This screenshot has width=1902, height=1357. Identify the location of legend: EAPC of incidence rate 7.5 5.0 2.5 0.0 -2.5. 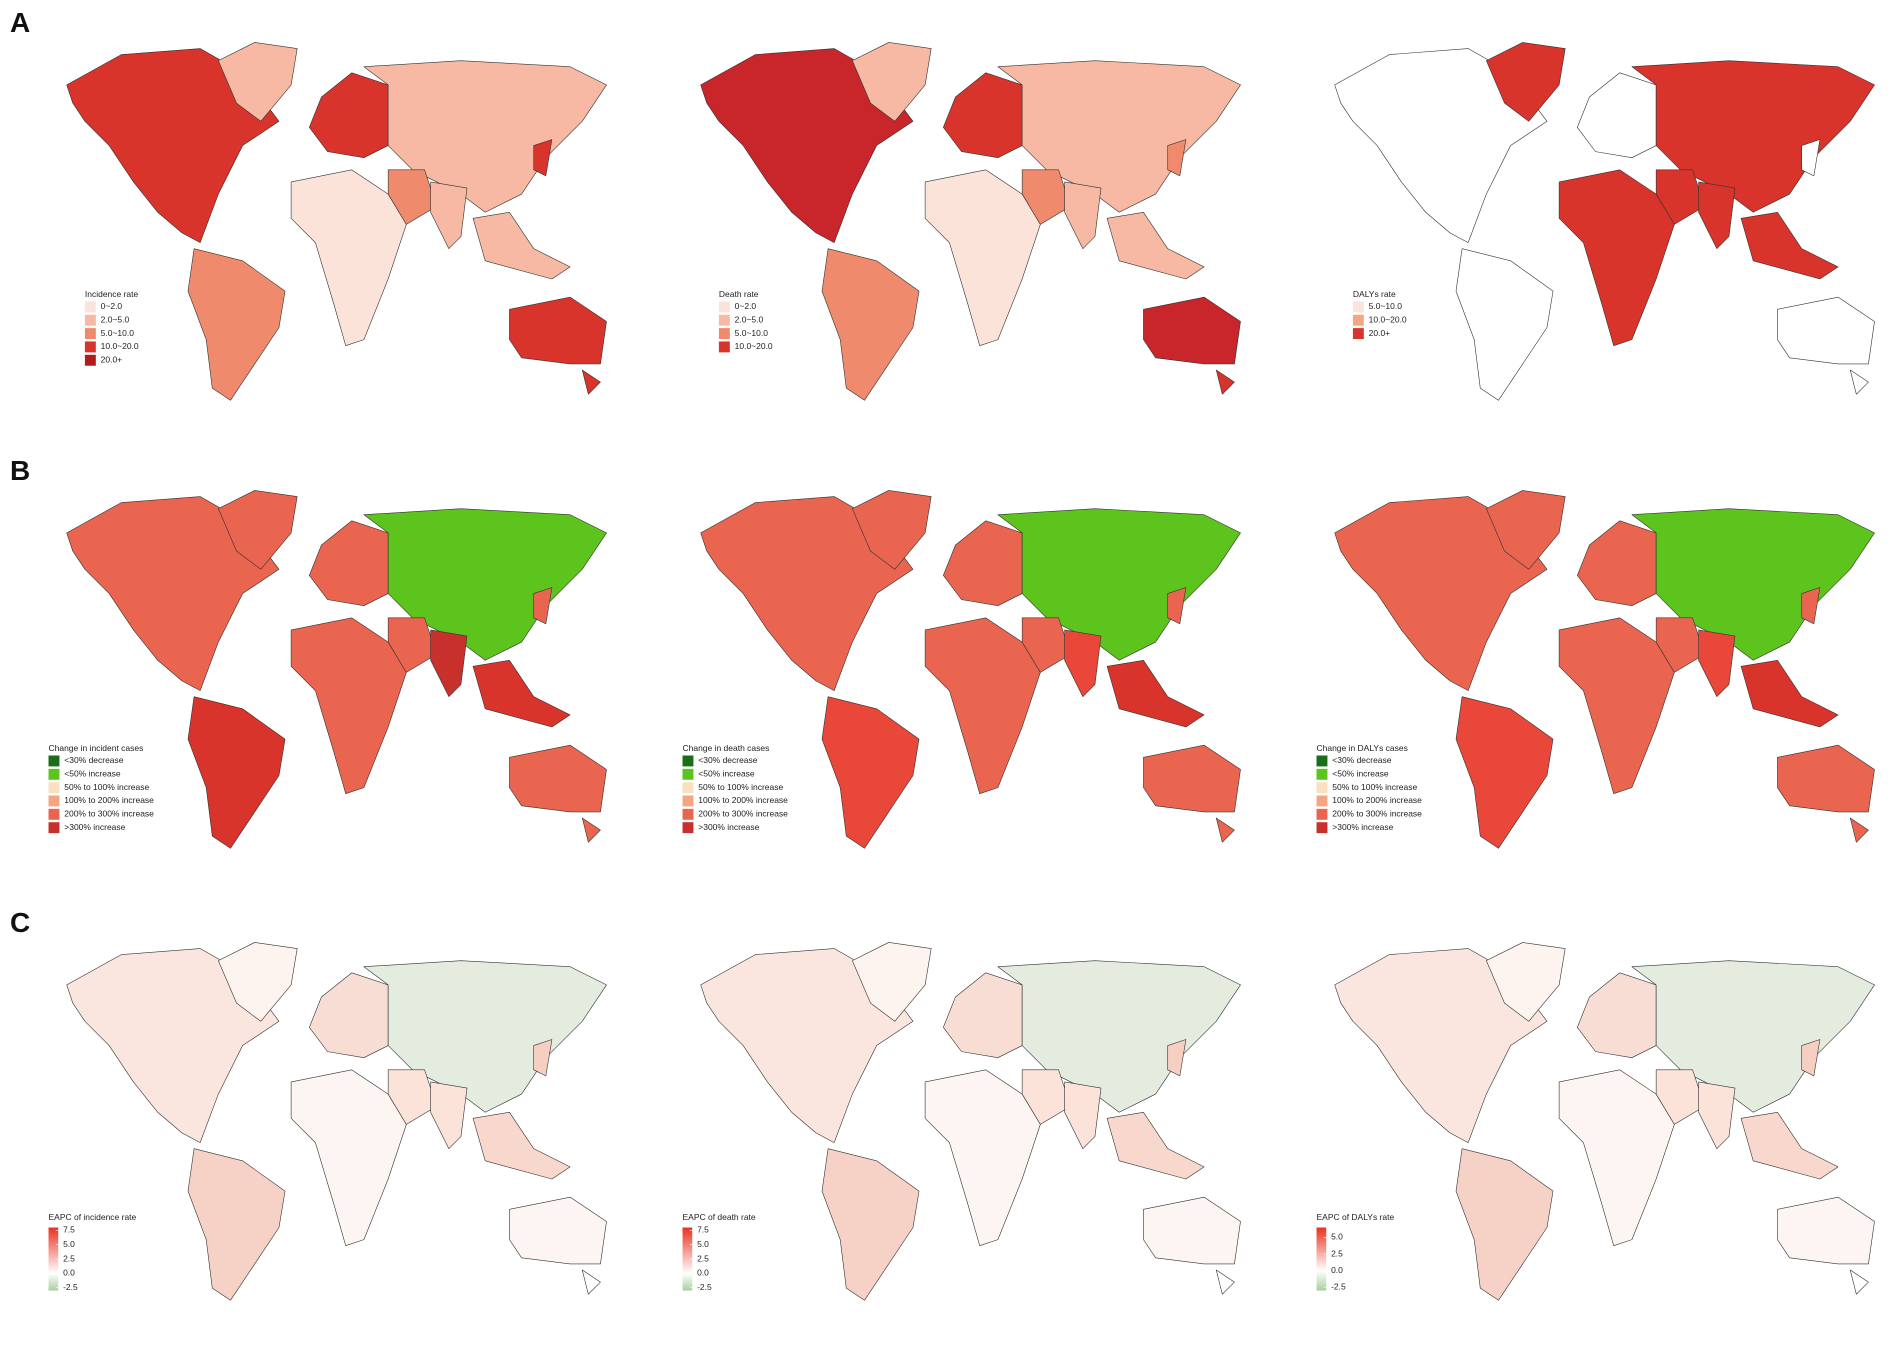
(92, 1252).